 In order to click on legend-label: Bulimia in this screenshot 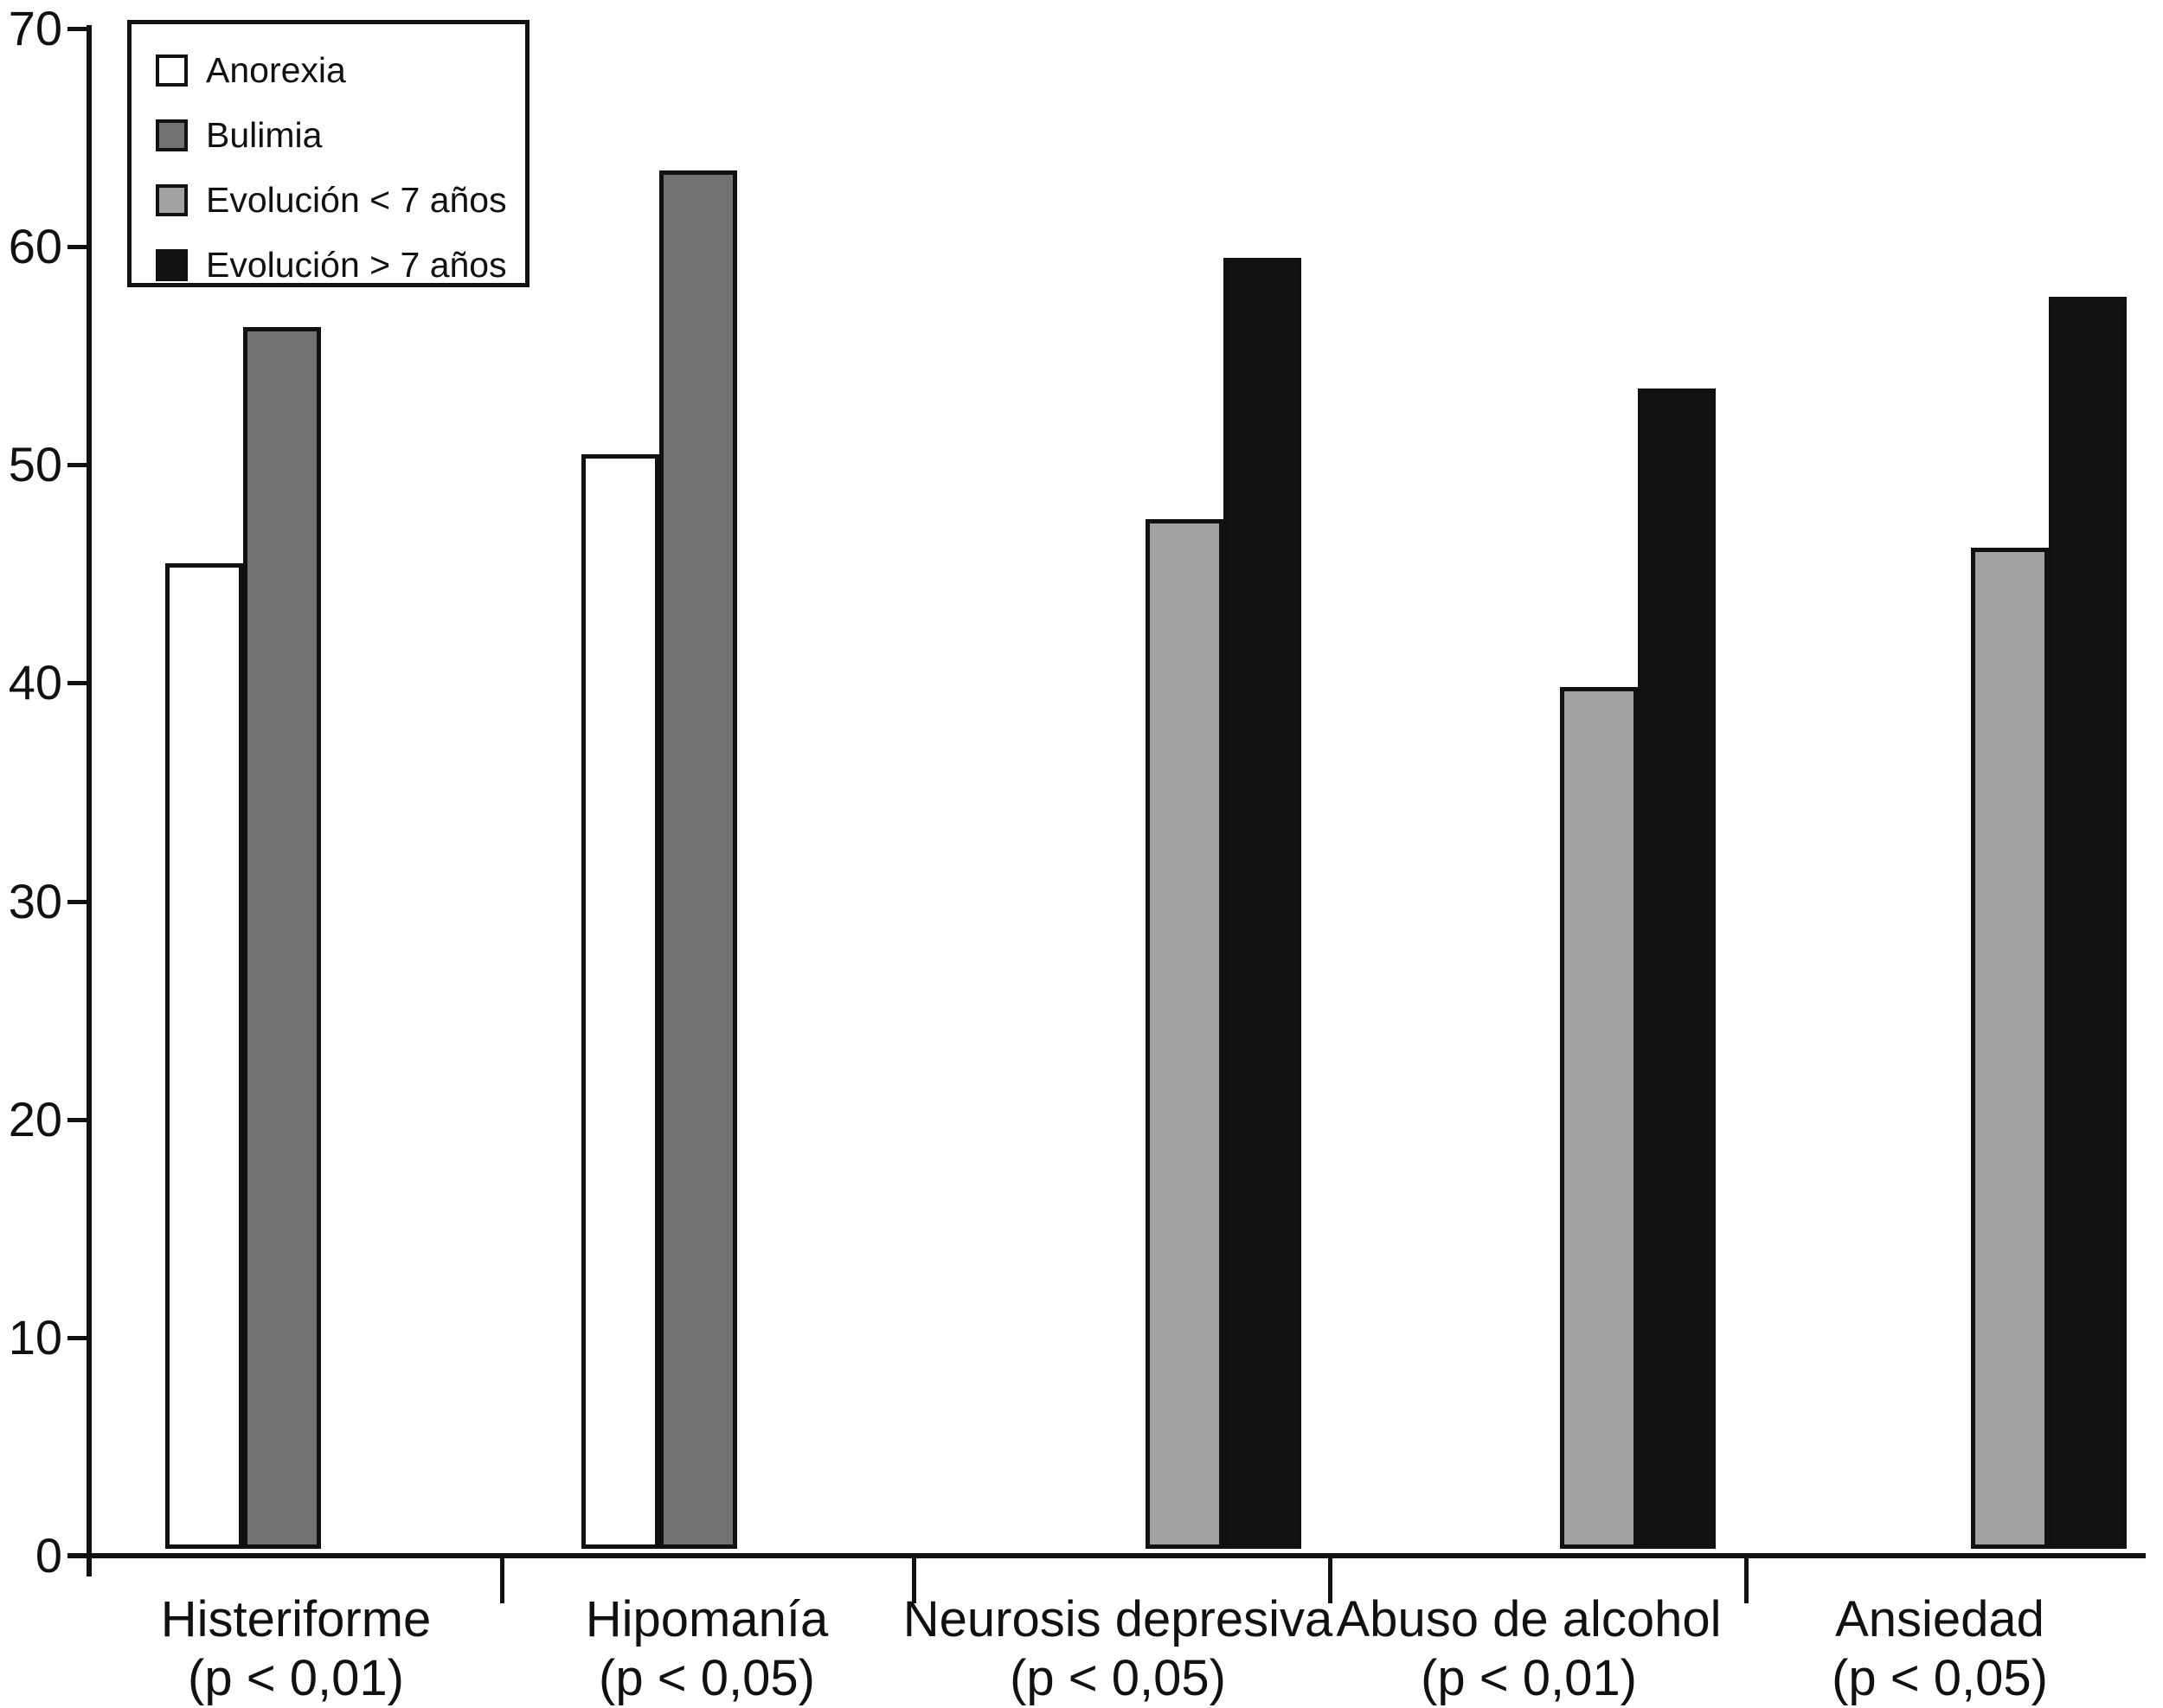, I will do `click(264, 135)`.